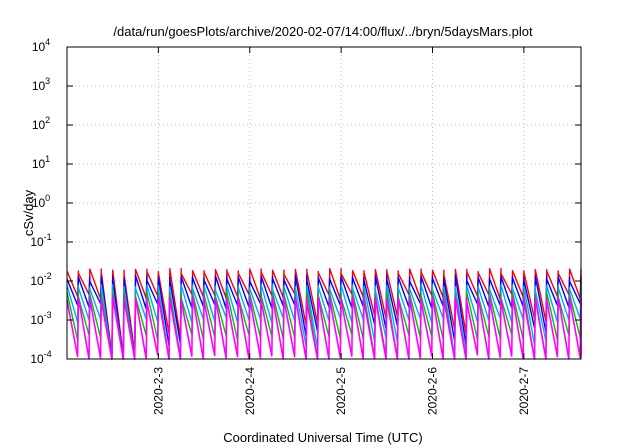 The height and width of the screenshot is (448, 640). I want to click on y-tick-label: 10⁻¹, so click(40, 240).